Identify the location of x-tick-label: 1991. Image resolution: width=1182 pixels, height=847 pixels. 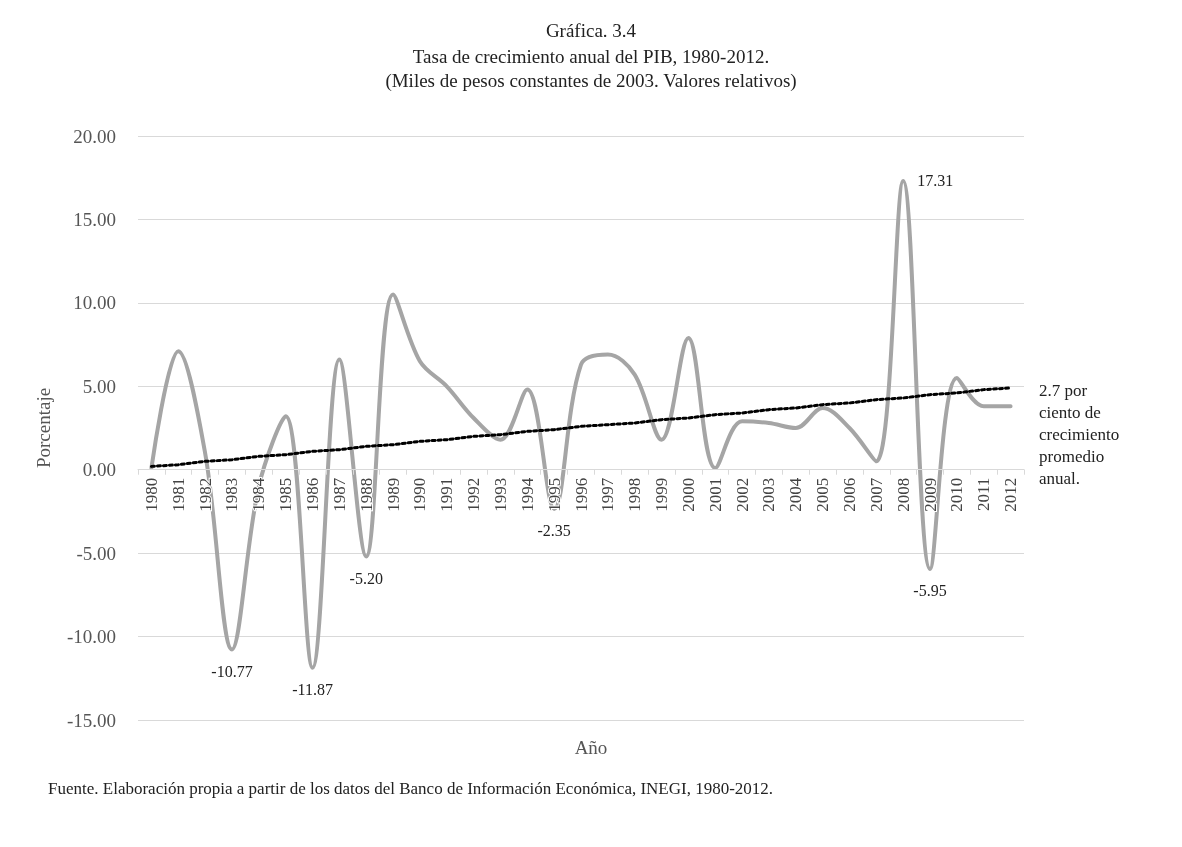
(447, 494).